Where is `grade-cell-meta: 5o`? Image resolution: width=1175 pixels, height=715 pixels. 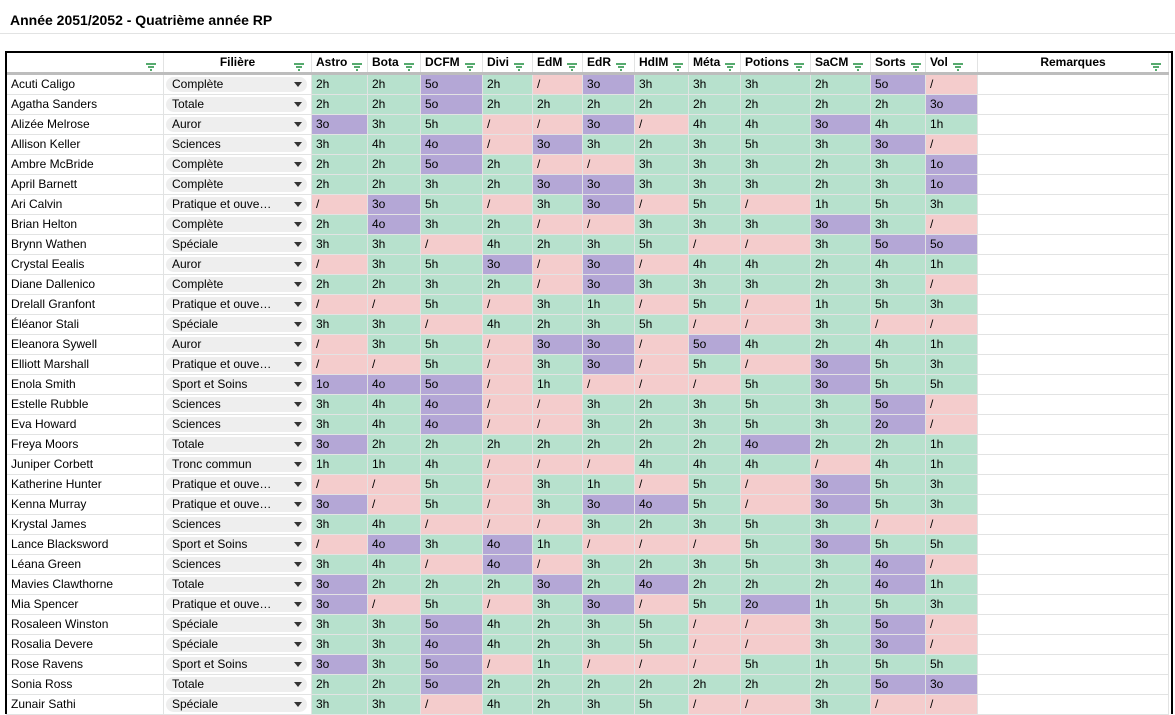 grade-cell-meta: 5o is located at coordinates (714, 344).